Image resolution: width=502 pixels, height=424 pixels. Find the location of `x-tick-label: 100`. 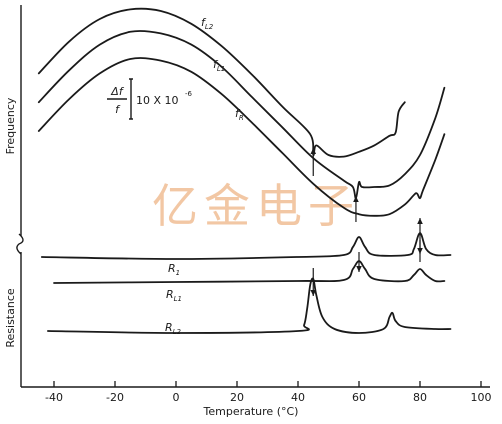

x-tick-label: 100 is located at coordinates (481, 397).